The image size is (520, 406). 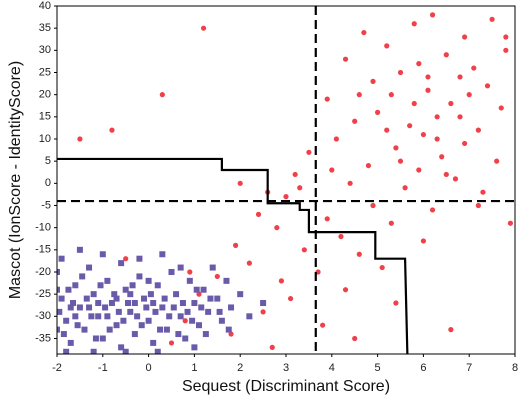 I want to click on y-tick-label: 15, so click(x=45, y=117).